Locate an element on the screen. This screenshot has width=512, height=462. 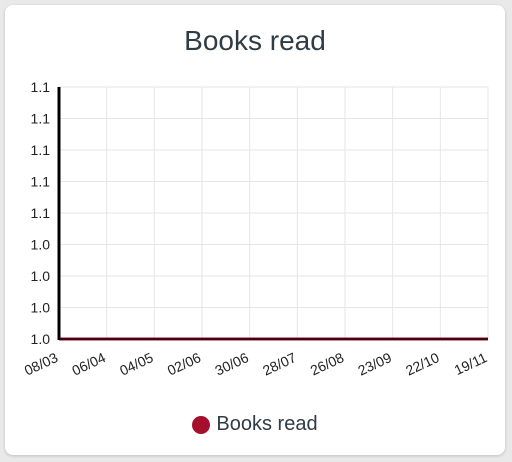
x-tick-label: 06/04 is located at coordinates (88, 363).